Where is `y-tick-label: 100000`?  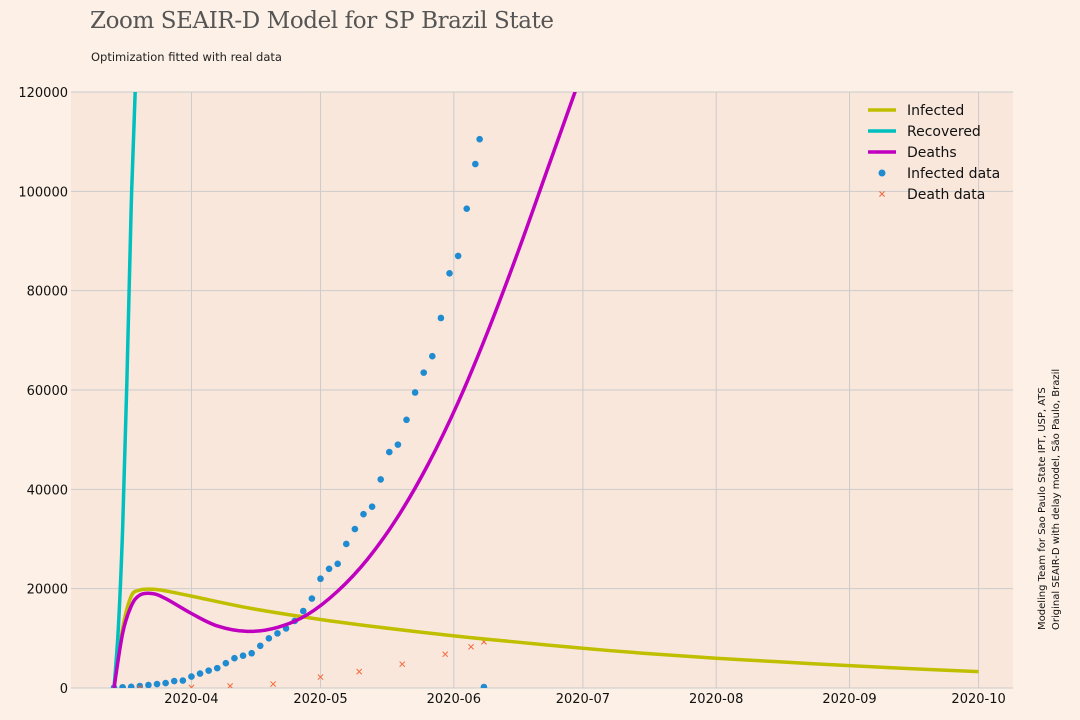 y-tick-label: 100000 is located at coordinates (43, 192).